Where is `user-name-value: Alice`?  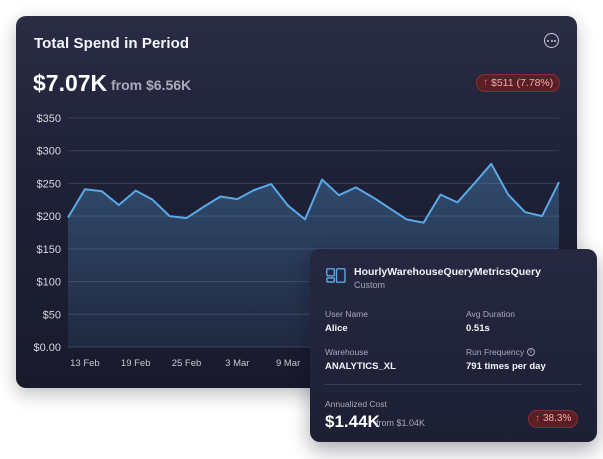
user-name-value: Alice is located at coordinates (336, 328).